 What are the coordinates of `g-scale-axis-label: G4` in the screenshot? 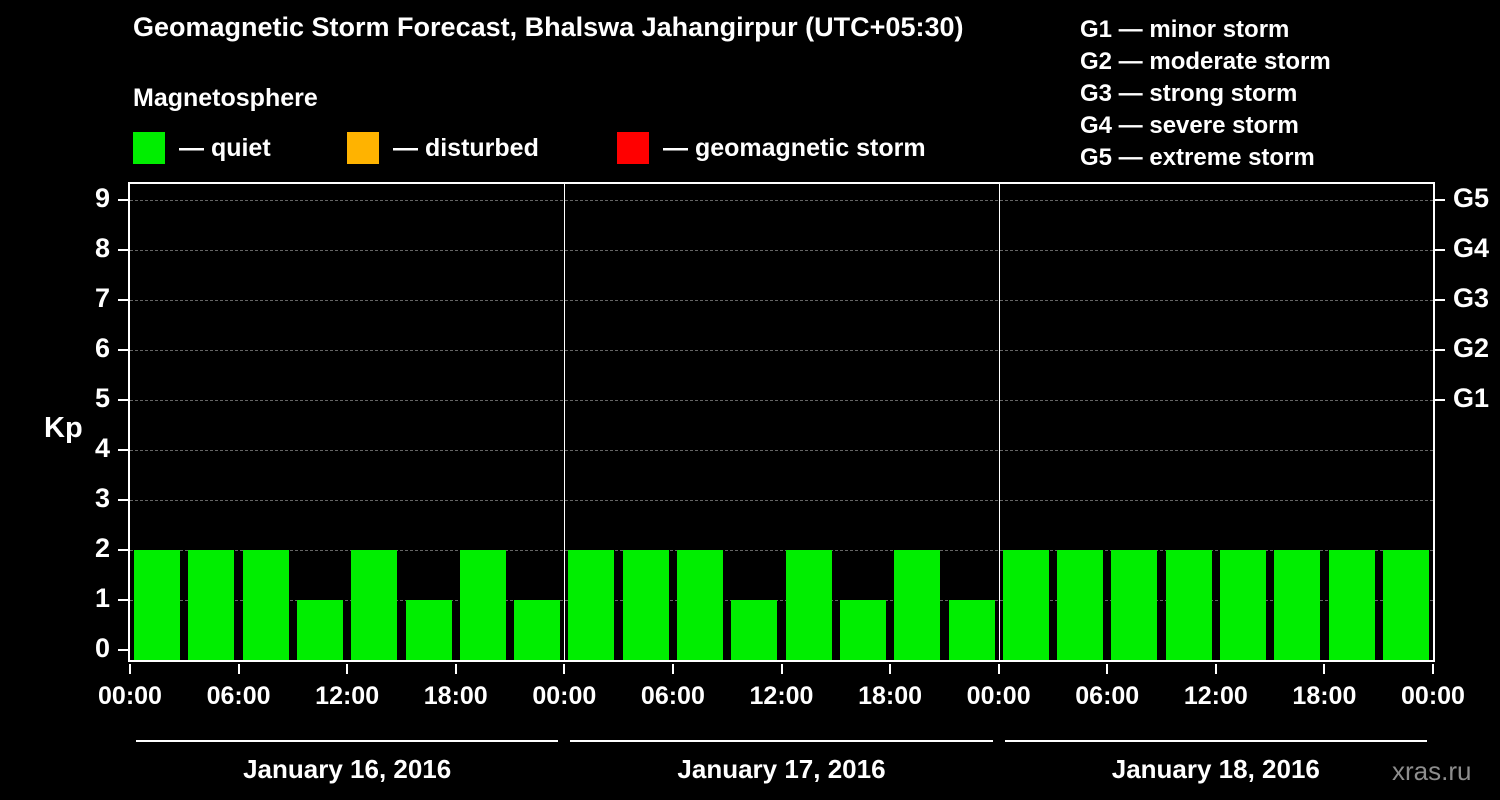 It's located at (1471, 248).